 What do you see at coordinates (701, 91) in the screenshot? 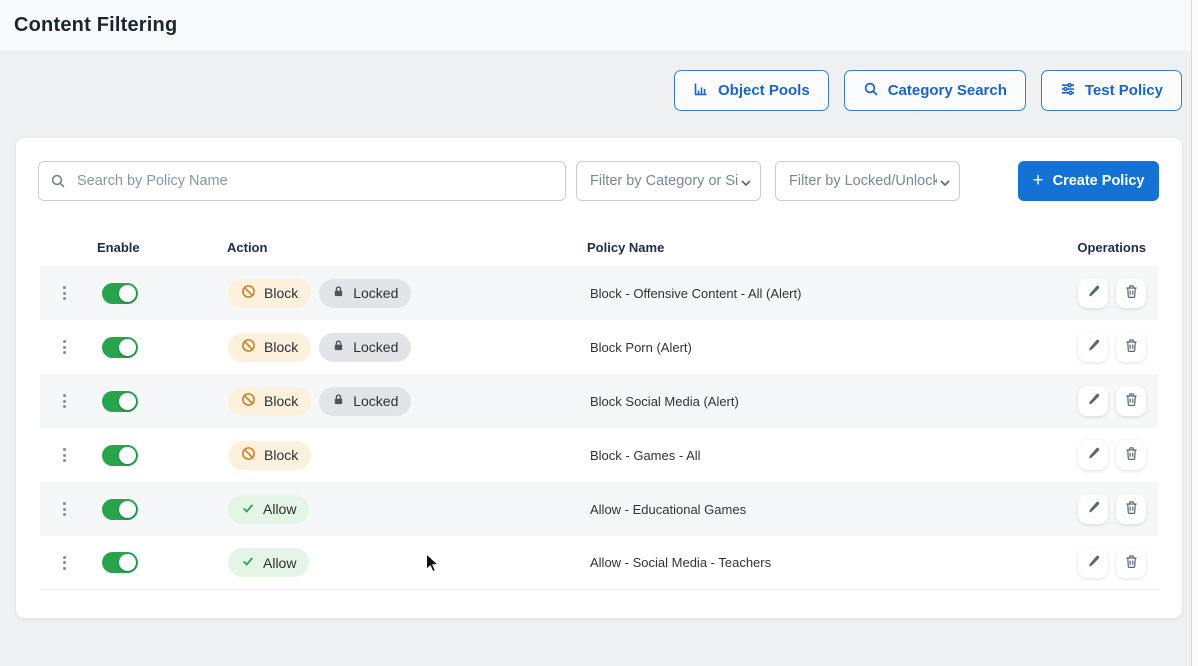
I see `chart-icon` at bounding box center [701, 91].